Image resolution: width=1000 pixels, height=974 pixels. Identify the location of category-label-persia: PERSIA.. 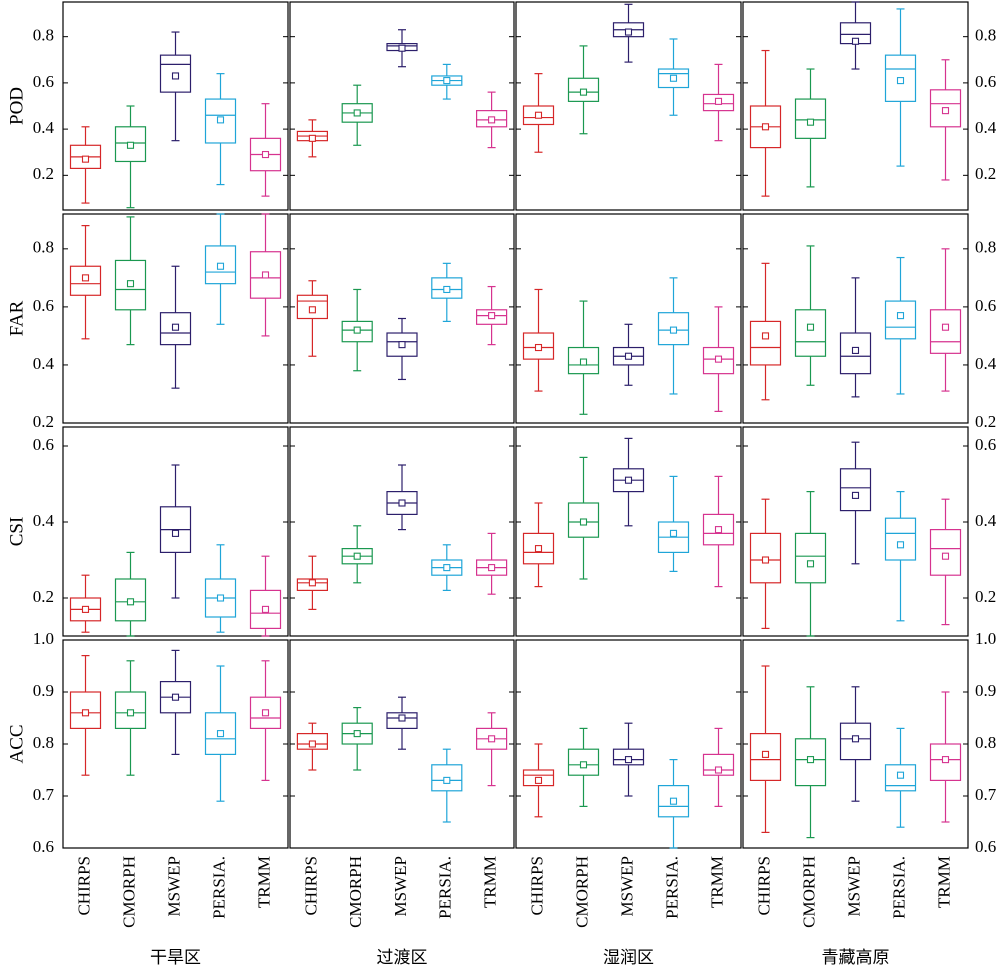
(445, 887).